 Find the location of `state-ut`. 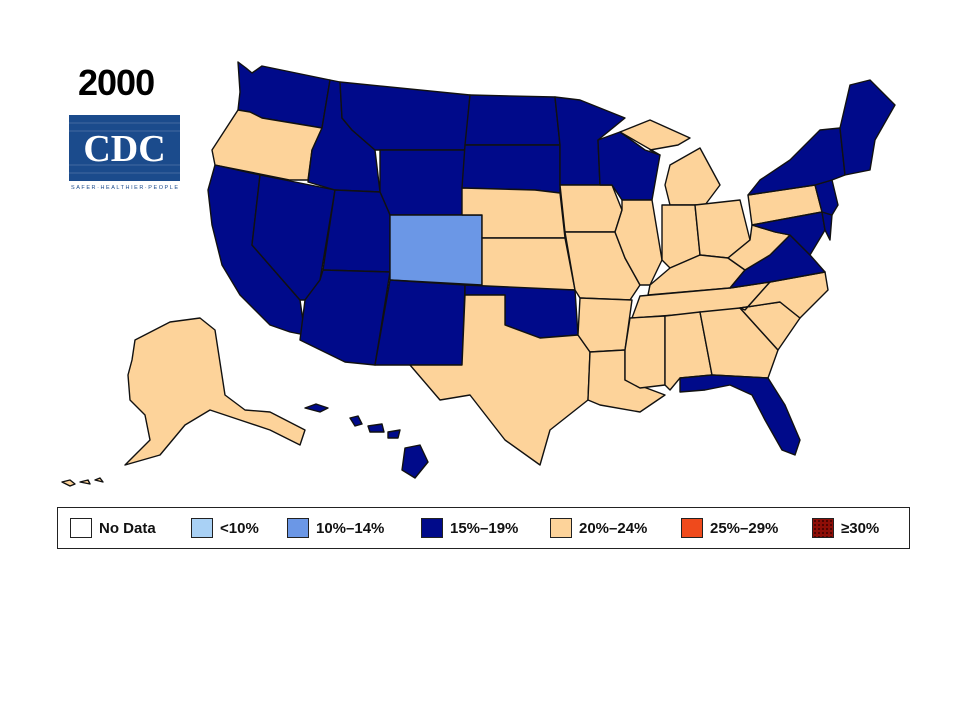

state-ut is located at coordinates (356, 231).